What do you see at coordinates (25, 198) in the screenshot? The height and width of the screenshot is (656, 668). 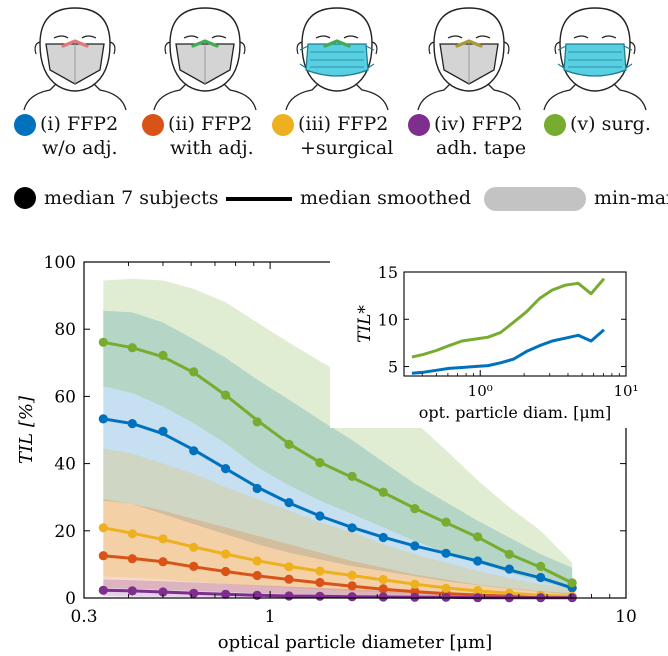 I see `median-dot-icon` at bounding box center [25, 198].